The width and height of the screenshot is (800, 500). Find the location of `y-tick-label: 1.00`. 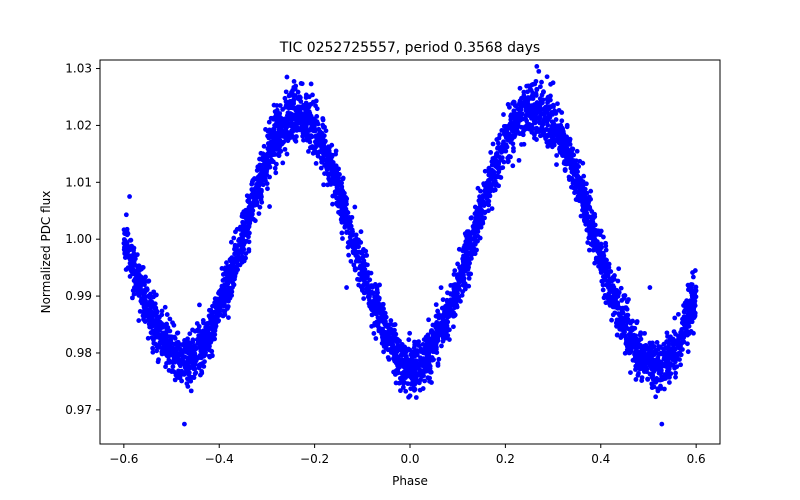

y-tick-label: 1.00 is located at coordinates (78, 239).